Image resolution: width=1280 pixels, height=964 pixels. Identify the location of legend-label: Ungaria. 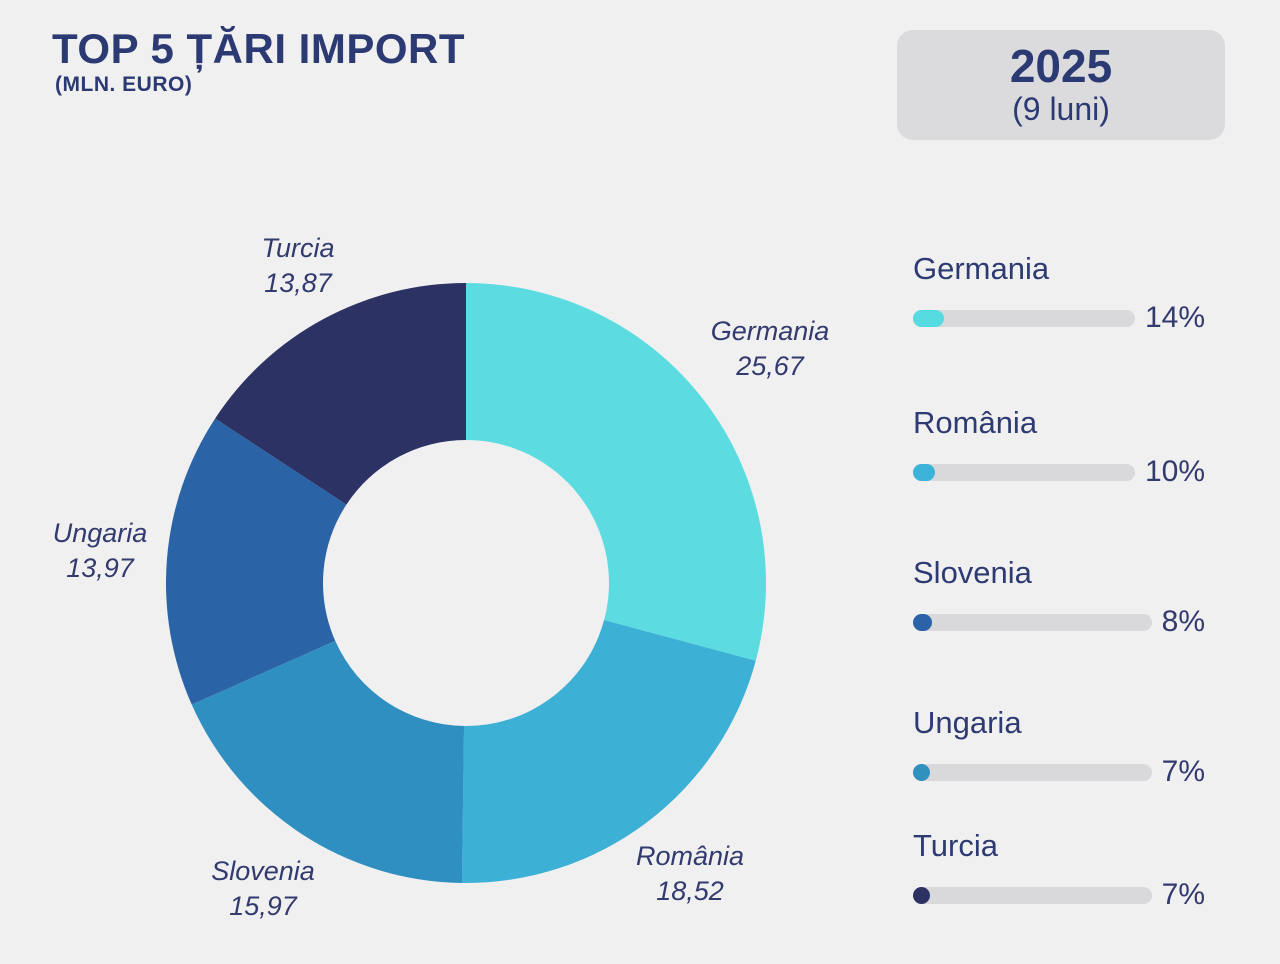
(967, 722).